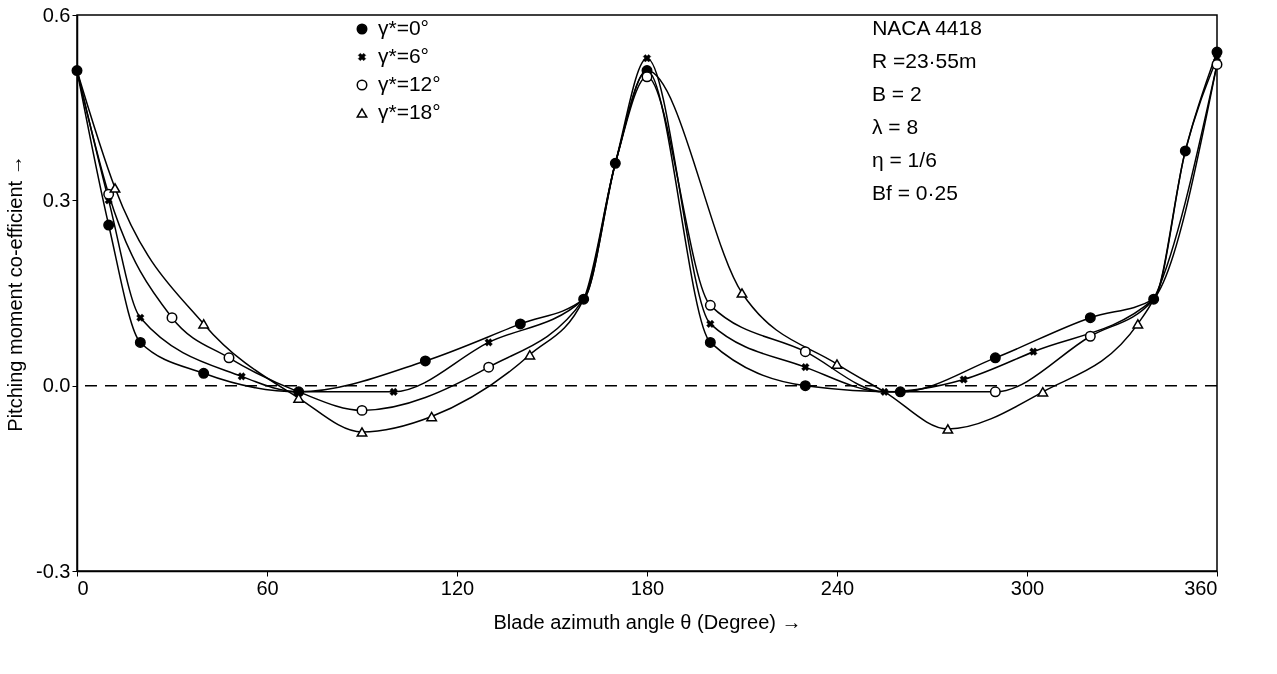  I want to click on x-tick-label: 300, so click(1027, 587).